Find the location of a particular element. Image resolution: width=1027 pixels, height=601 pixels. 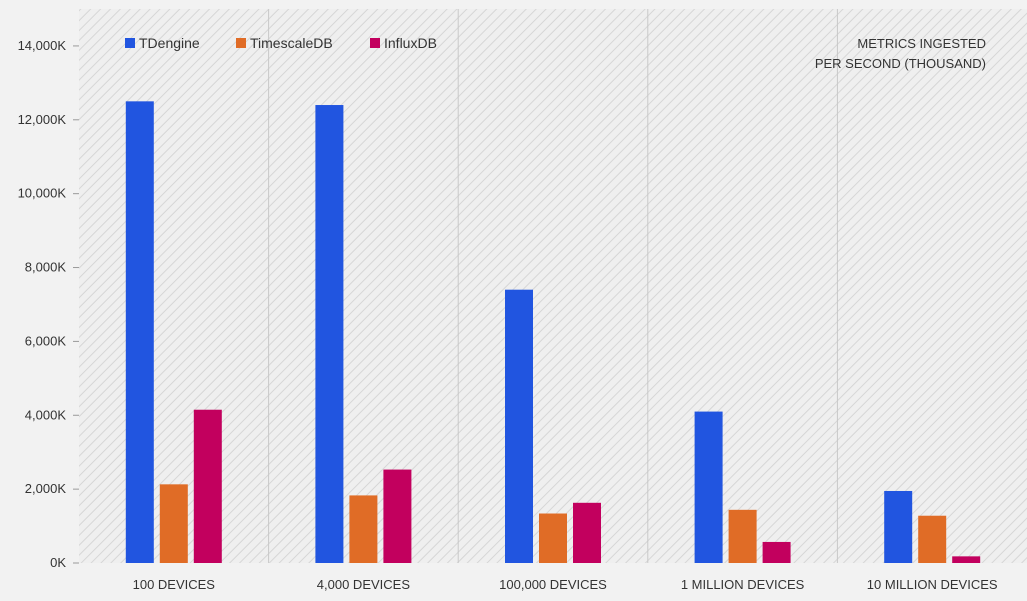

y-tick-label: 14,000K is located at coordinates (42, 45).